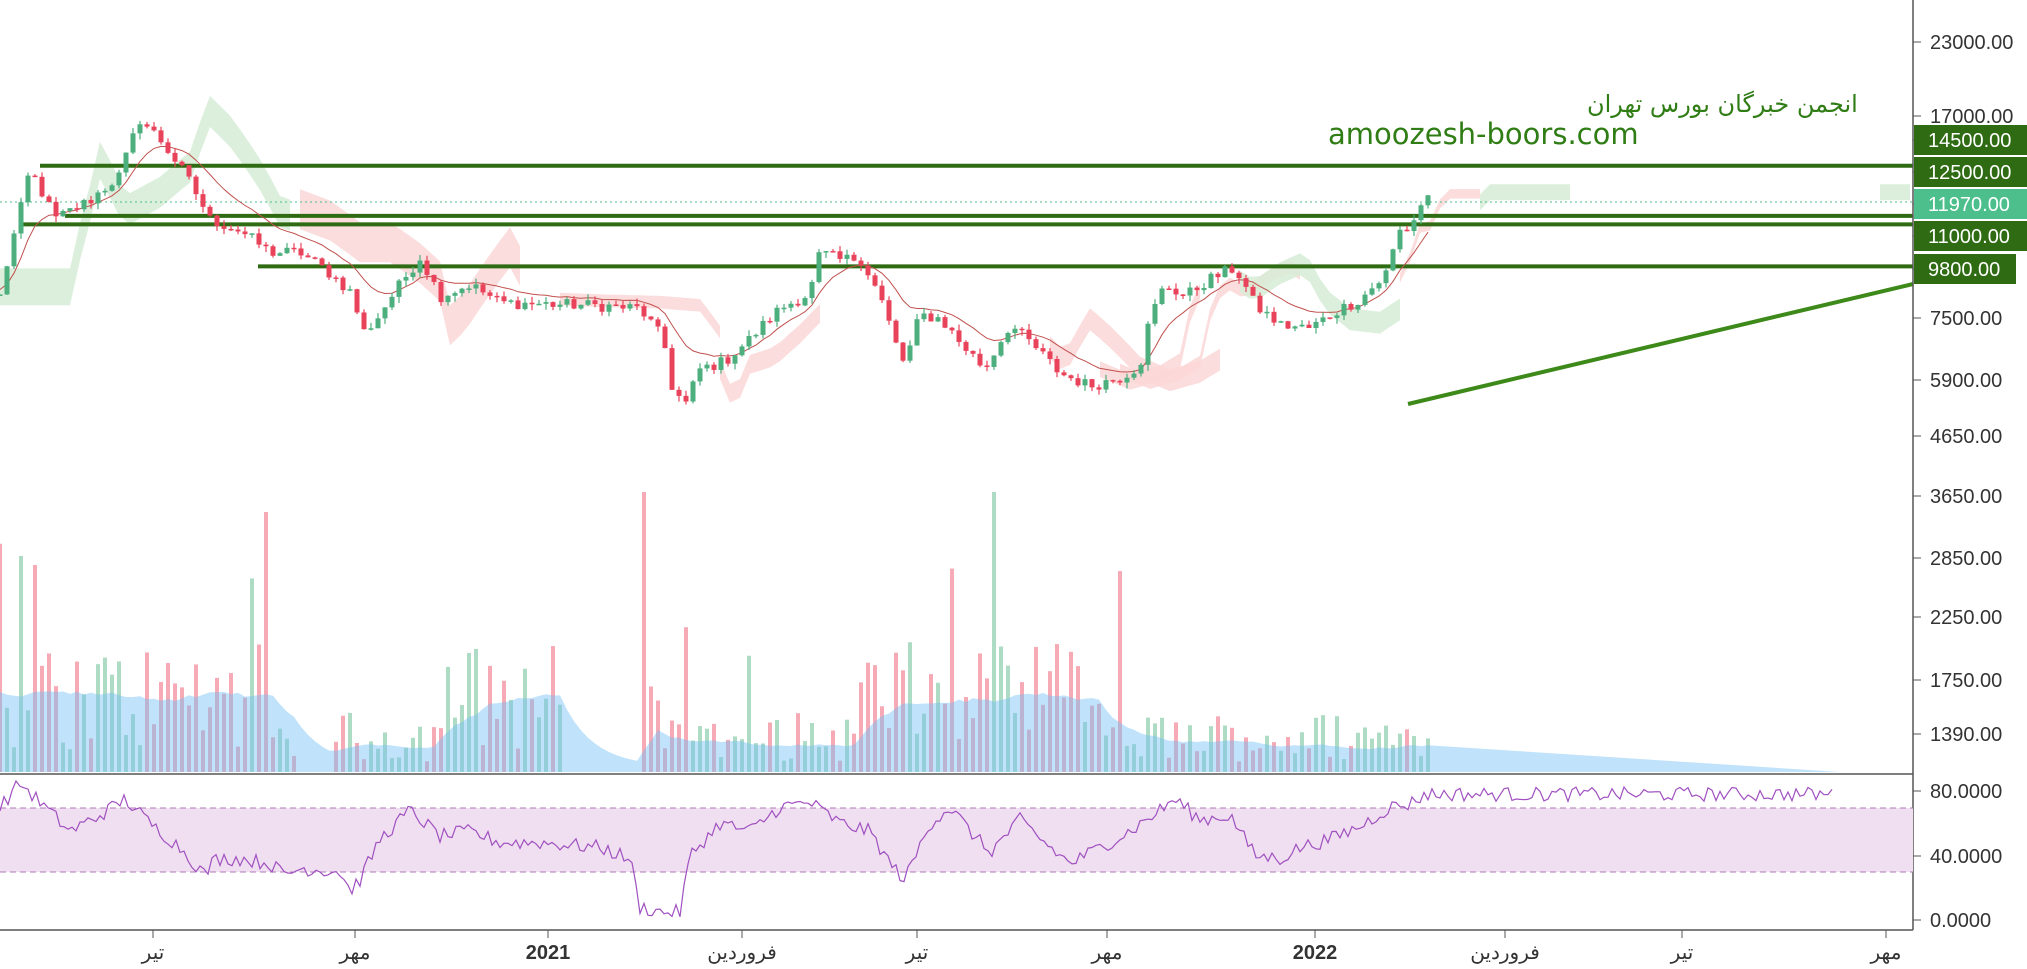 Image resolution: width=2027 pixels, height=969 pixels. Describe the element at coordinates (966, 216) in the screenshot. I see `support-resistance-levels` at that location.